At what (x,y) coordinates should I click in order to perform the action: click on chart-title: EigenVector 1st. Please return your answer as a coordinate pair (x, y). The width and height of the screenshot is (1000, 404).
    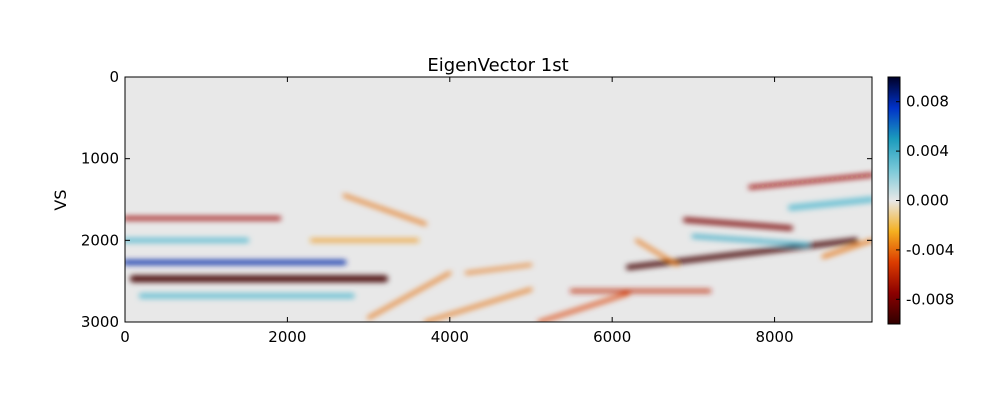
    Looking at the image, I should click on (497, 65).